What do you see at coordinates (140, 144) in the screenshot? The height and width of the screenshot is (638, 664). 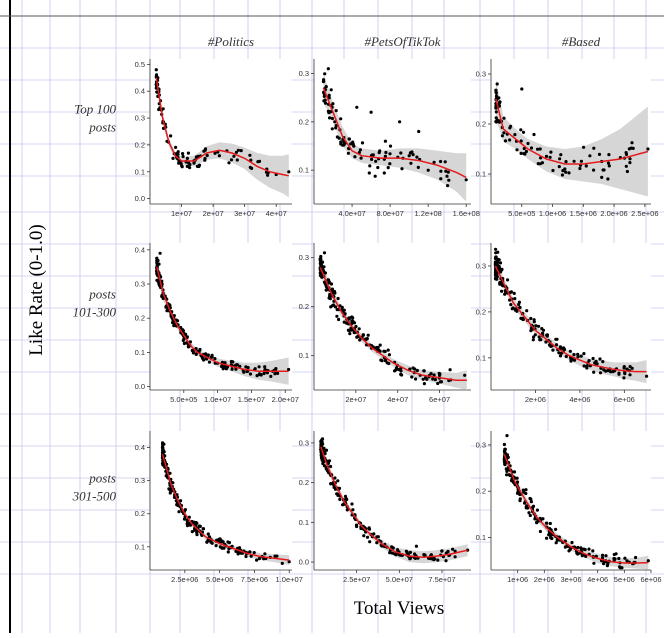 I see `y-tick-label: 0.2` at bounding box center [140, 144].